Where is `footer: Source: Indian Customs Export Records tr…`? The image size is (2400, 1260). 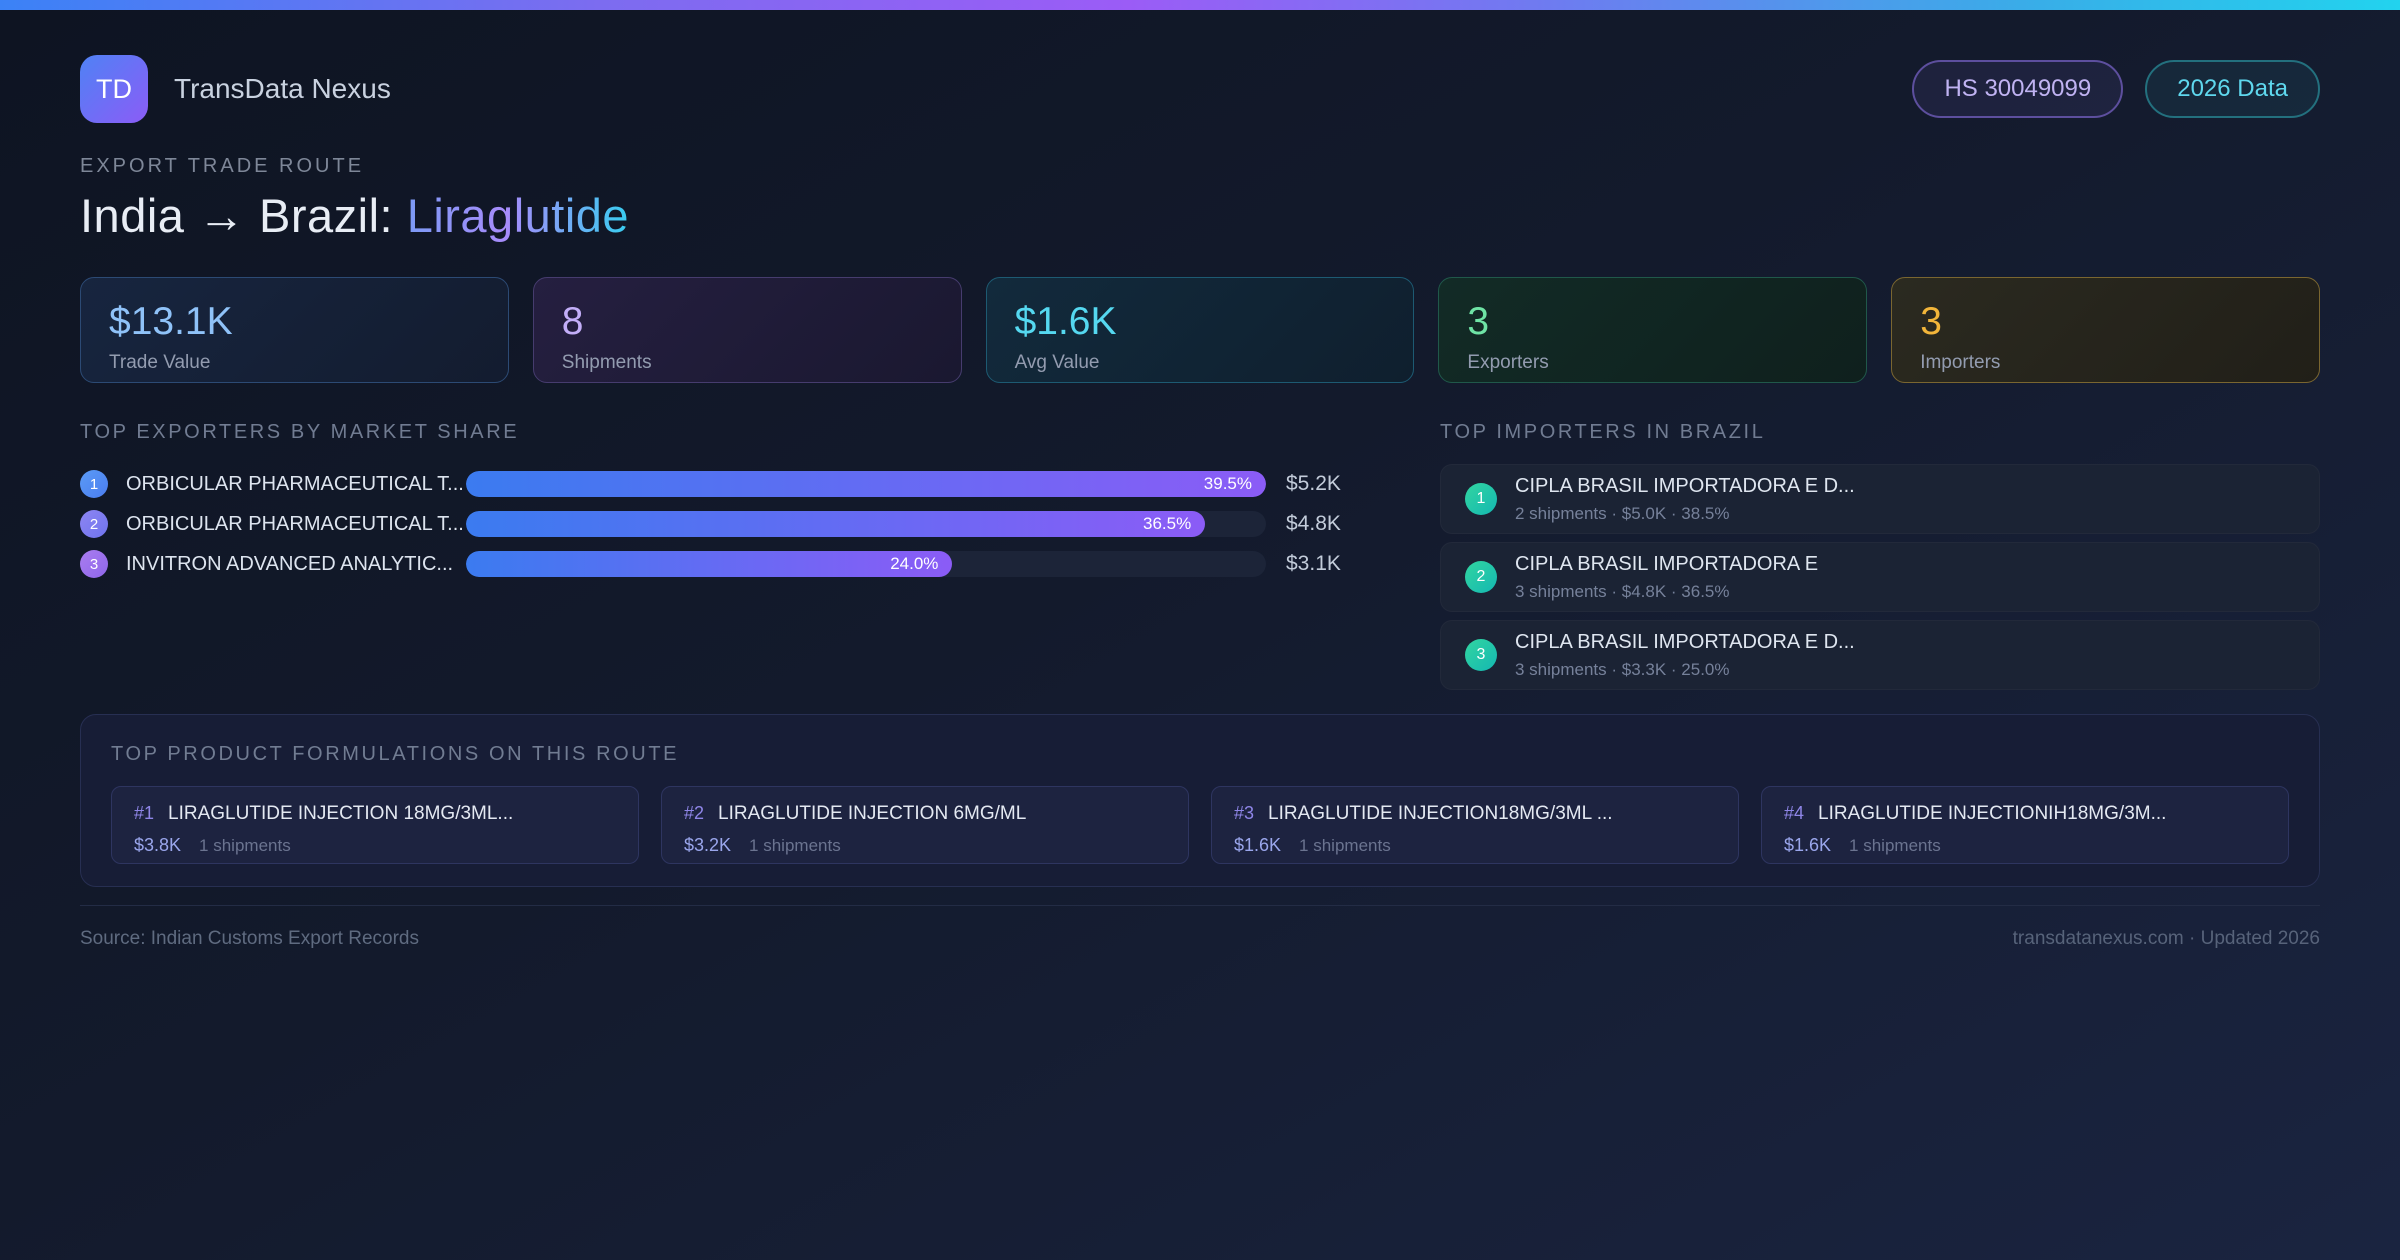
footer: Source: Indian Customs Export Records tr… is located at coordinates (1200, 927).